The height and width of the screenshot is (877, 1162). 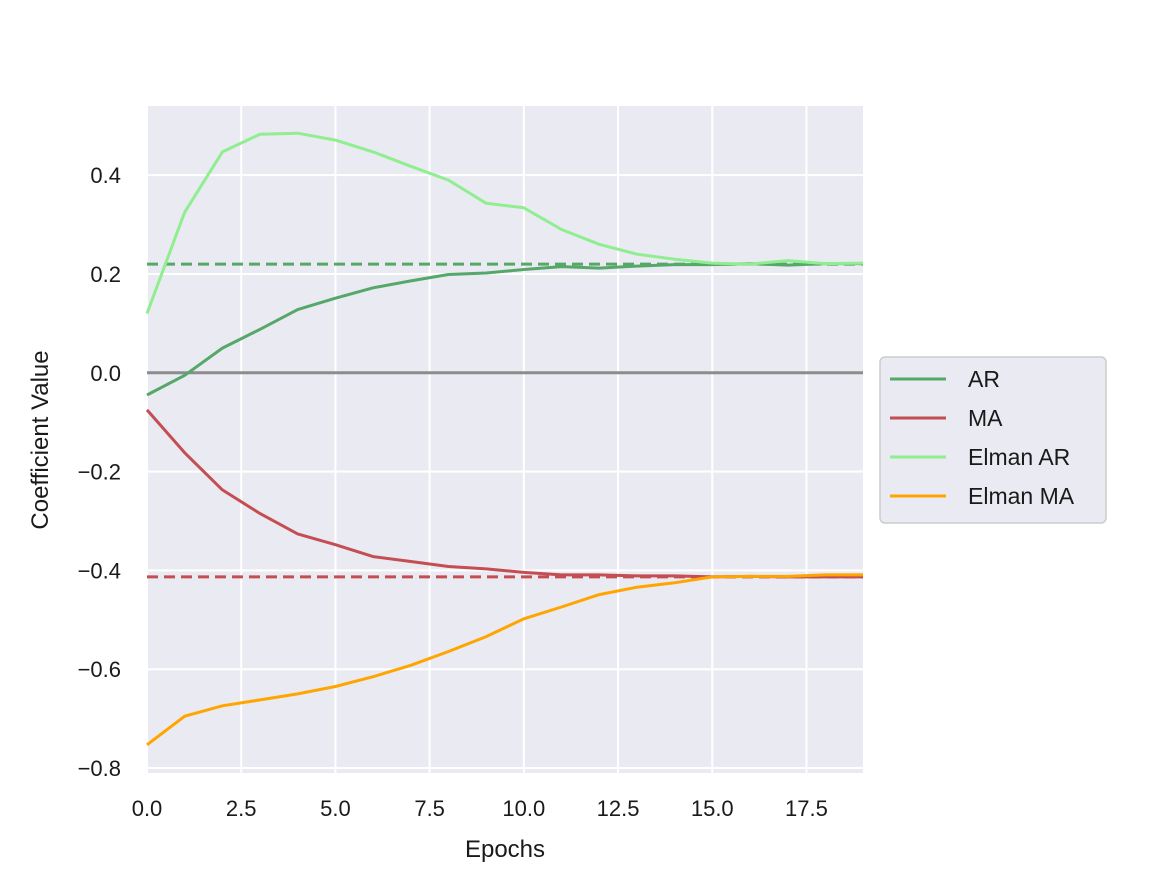 I want to click on y-tick-label: 0.4, so click(x=105, y=175).